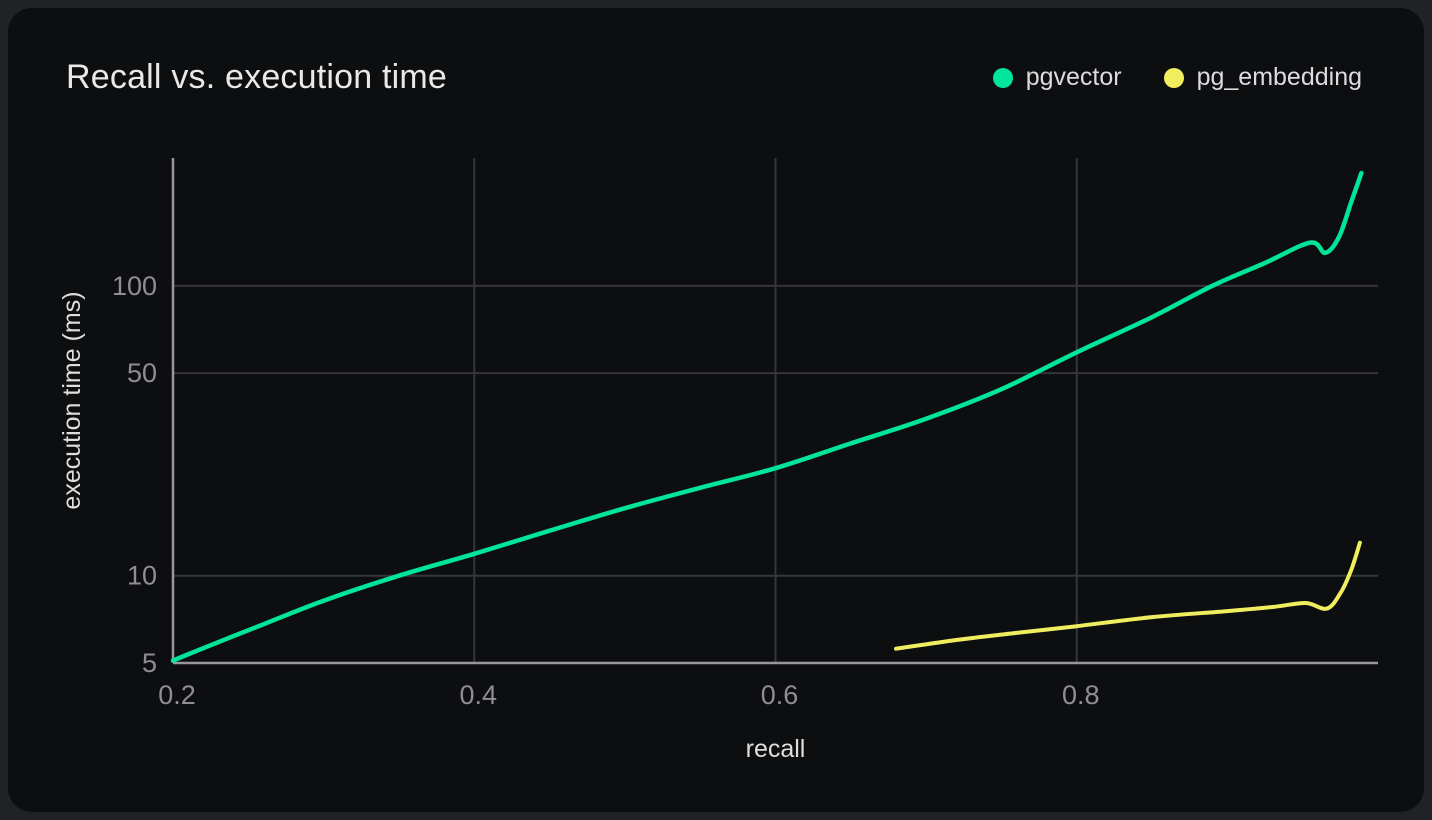 The height and width of the screenshot is (820, 1432). I want to click on series-line-pg_embedding, so click(1128, 595).